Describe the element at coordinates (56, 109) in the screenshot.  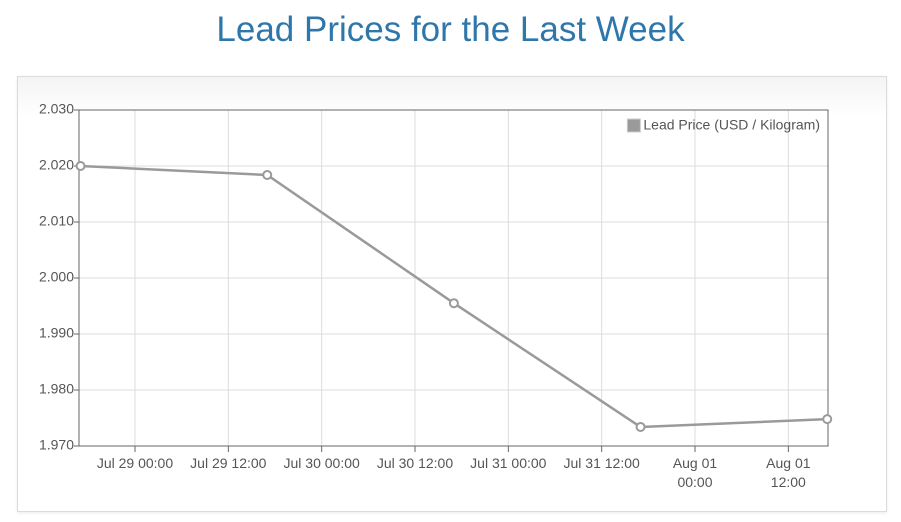
I see `y-tick-label: 2.030` at that location.